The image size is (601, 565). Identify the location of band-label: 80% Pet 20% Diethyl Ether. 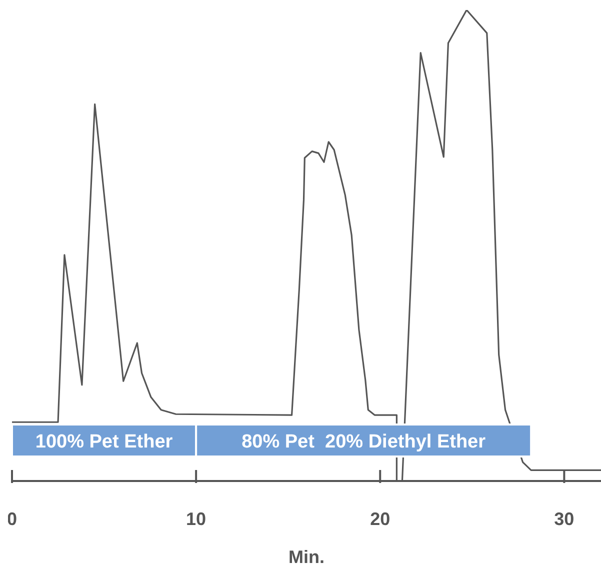
(364, 441).